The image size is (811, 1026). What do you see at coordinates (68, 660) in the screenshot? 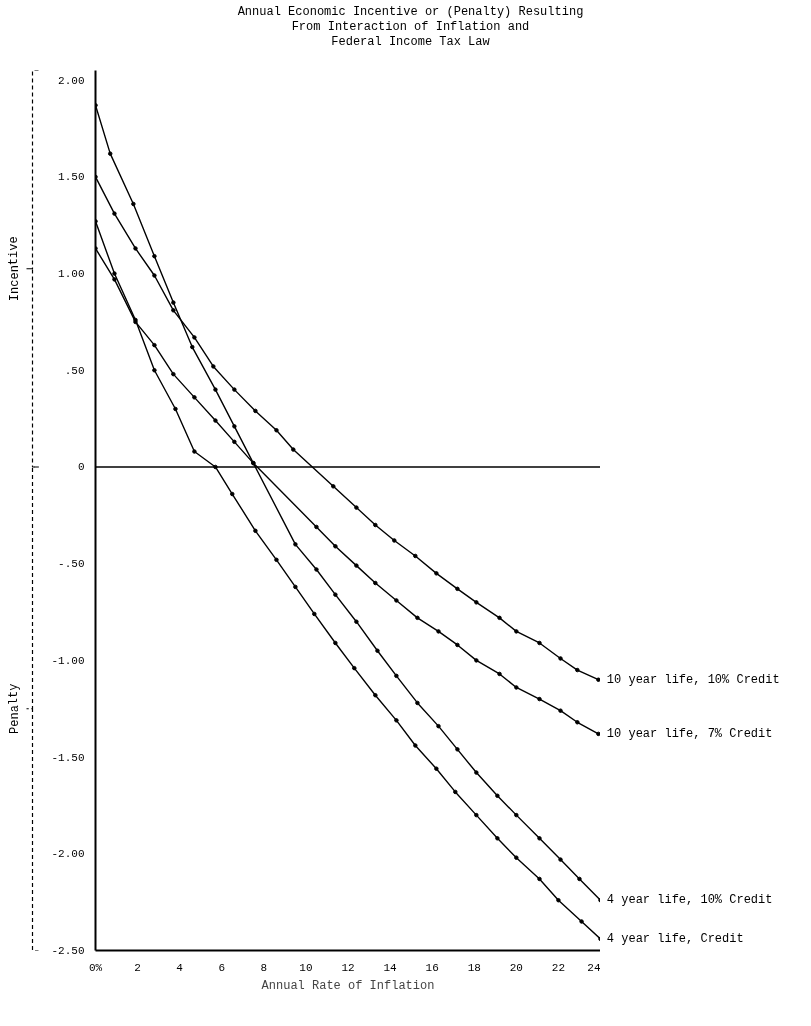
I see `y-tick-label: -1.00` at bounding box center [68, 660].